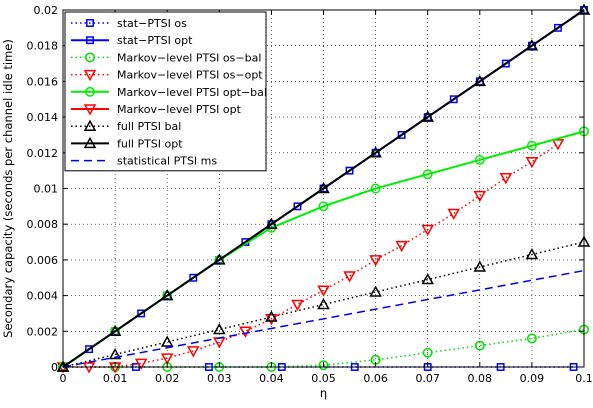 This screenshot has height=408, width=593. Describe the element at coordinates (152, 23) in the screenshot. I see `legend-label: stat−PTSI os` at that location.